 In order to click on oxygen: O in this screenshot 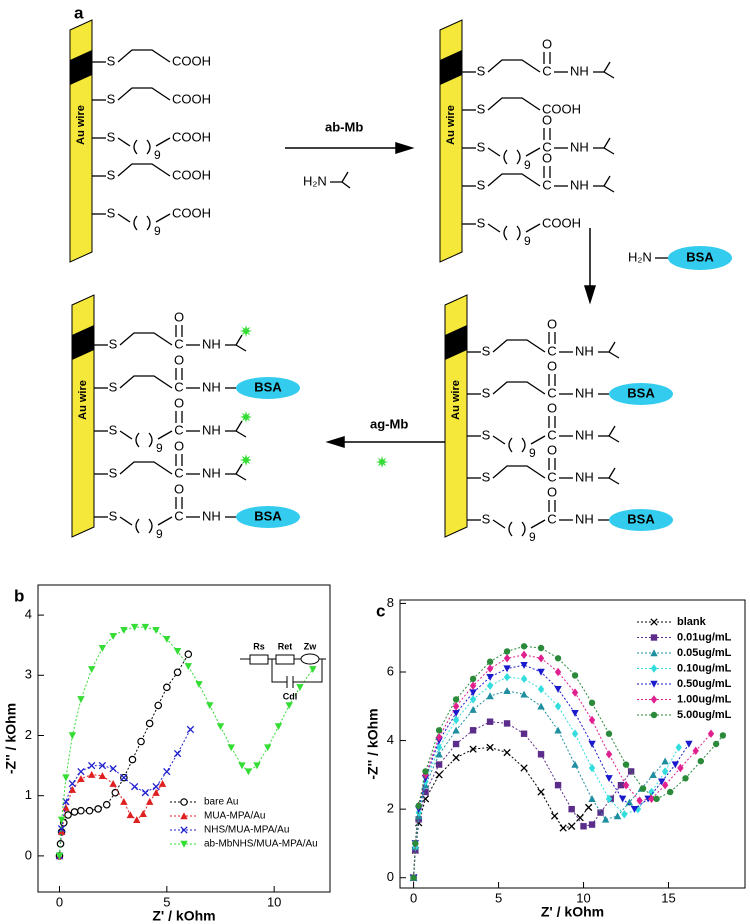, I will do `click(552, 449)`.